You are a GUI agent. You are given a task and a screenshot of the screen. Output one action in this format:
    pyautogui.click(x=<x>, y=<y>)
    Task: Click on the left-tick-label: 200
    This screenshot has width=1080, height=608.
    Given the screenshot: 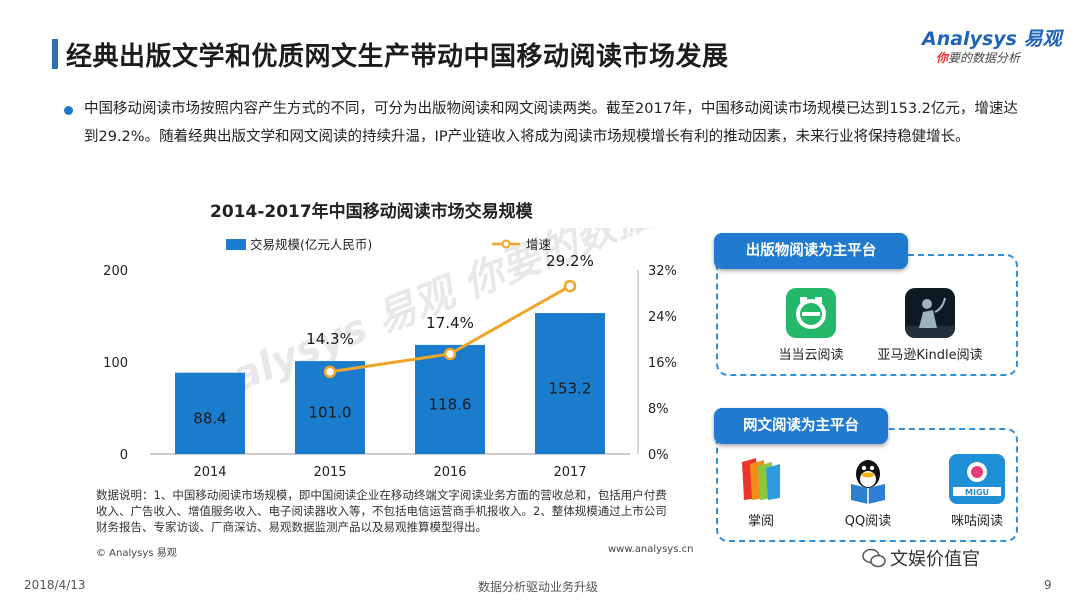 What is the action you would take?
    pyautogui.click(x=115, y=271)
    